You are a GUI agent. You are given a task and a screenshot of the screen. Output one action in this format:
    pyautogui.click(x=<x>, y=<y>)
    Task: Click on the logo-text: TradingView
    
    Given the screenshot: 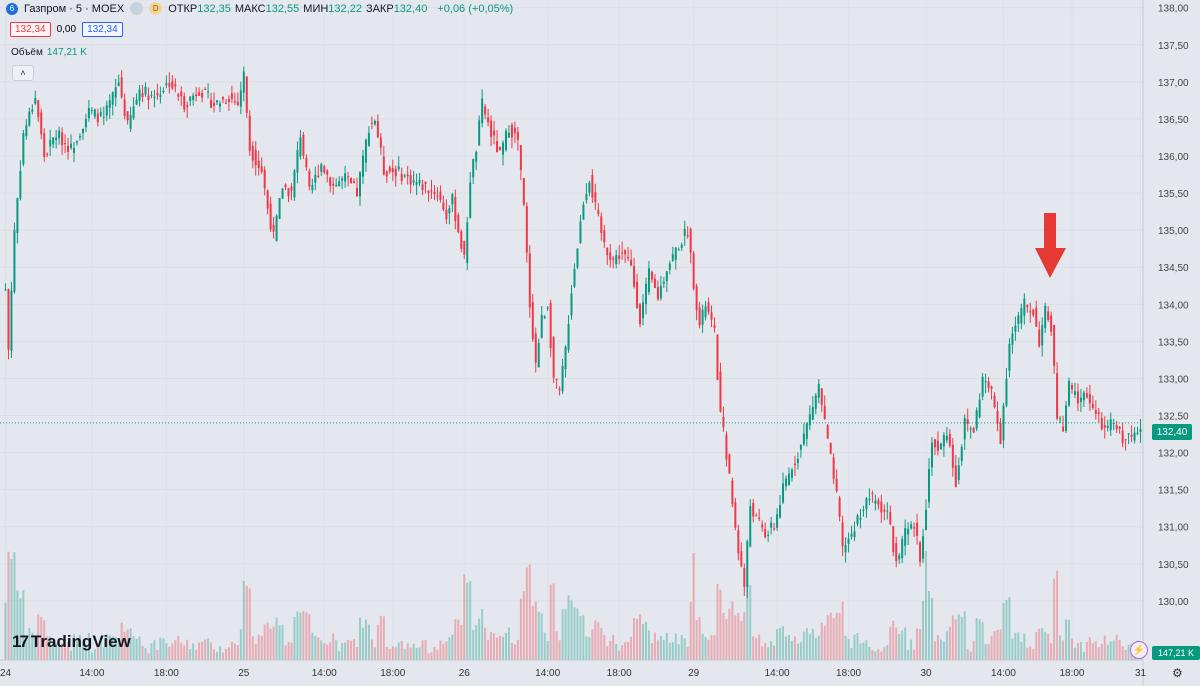 What is the action you would take?
    pyautogui.click(x=80, y=641)
    